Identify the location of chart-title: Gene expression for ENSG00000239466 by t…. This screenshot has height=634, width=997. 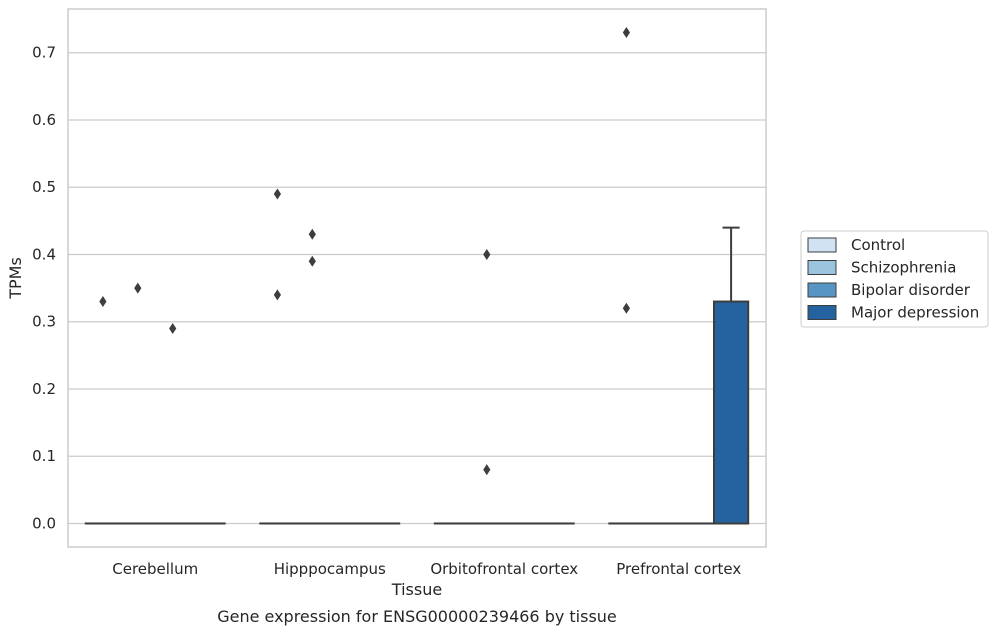
(417, 616).